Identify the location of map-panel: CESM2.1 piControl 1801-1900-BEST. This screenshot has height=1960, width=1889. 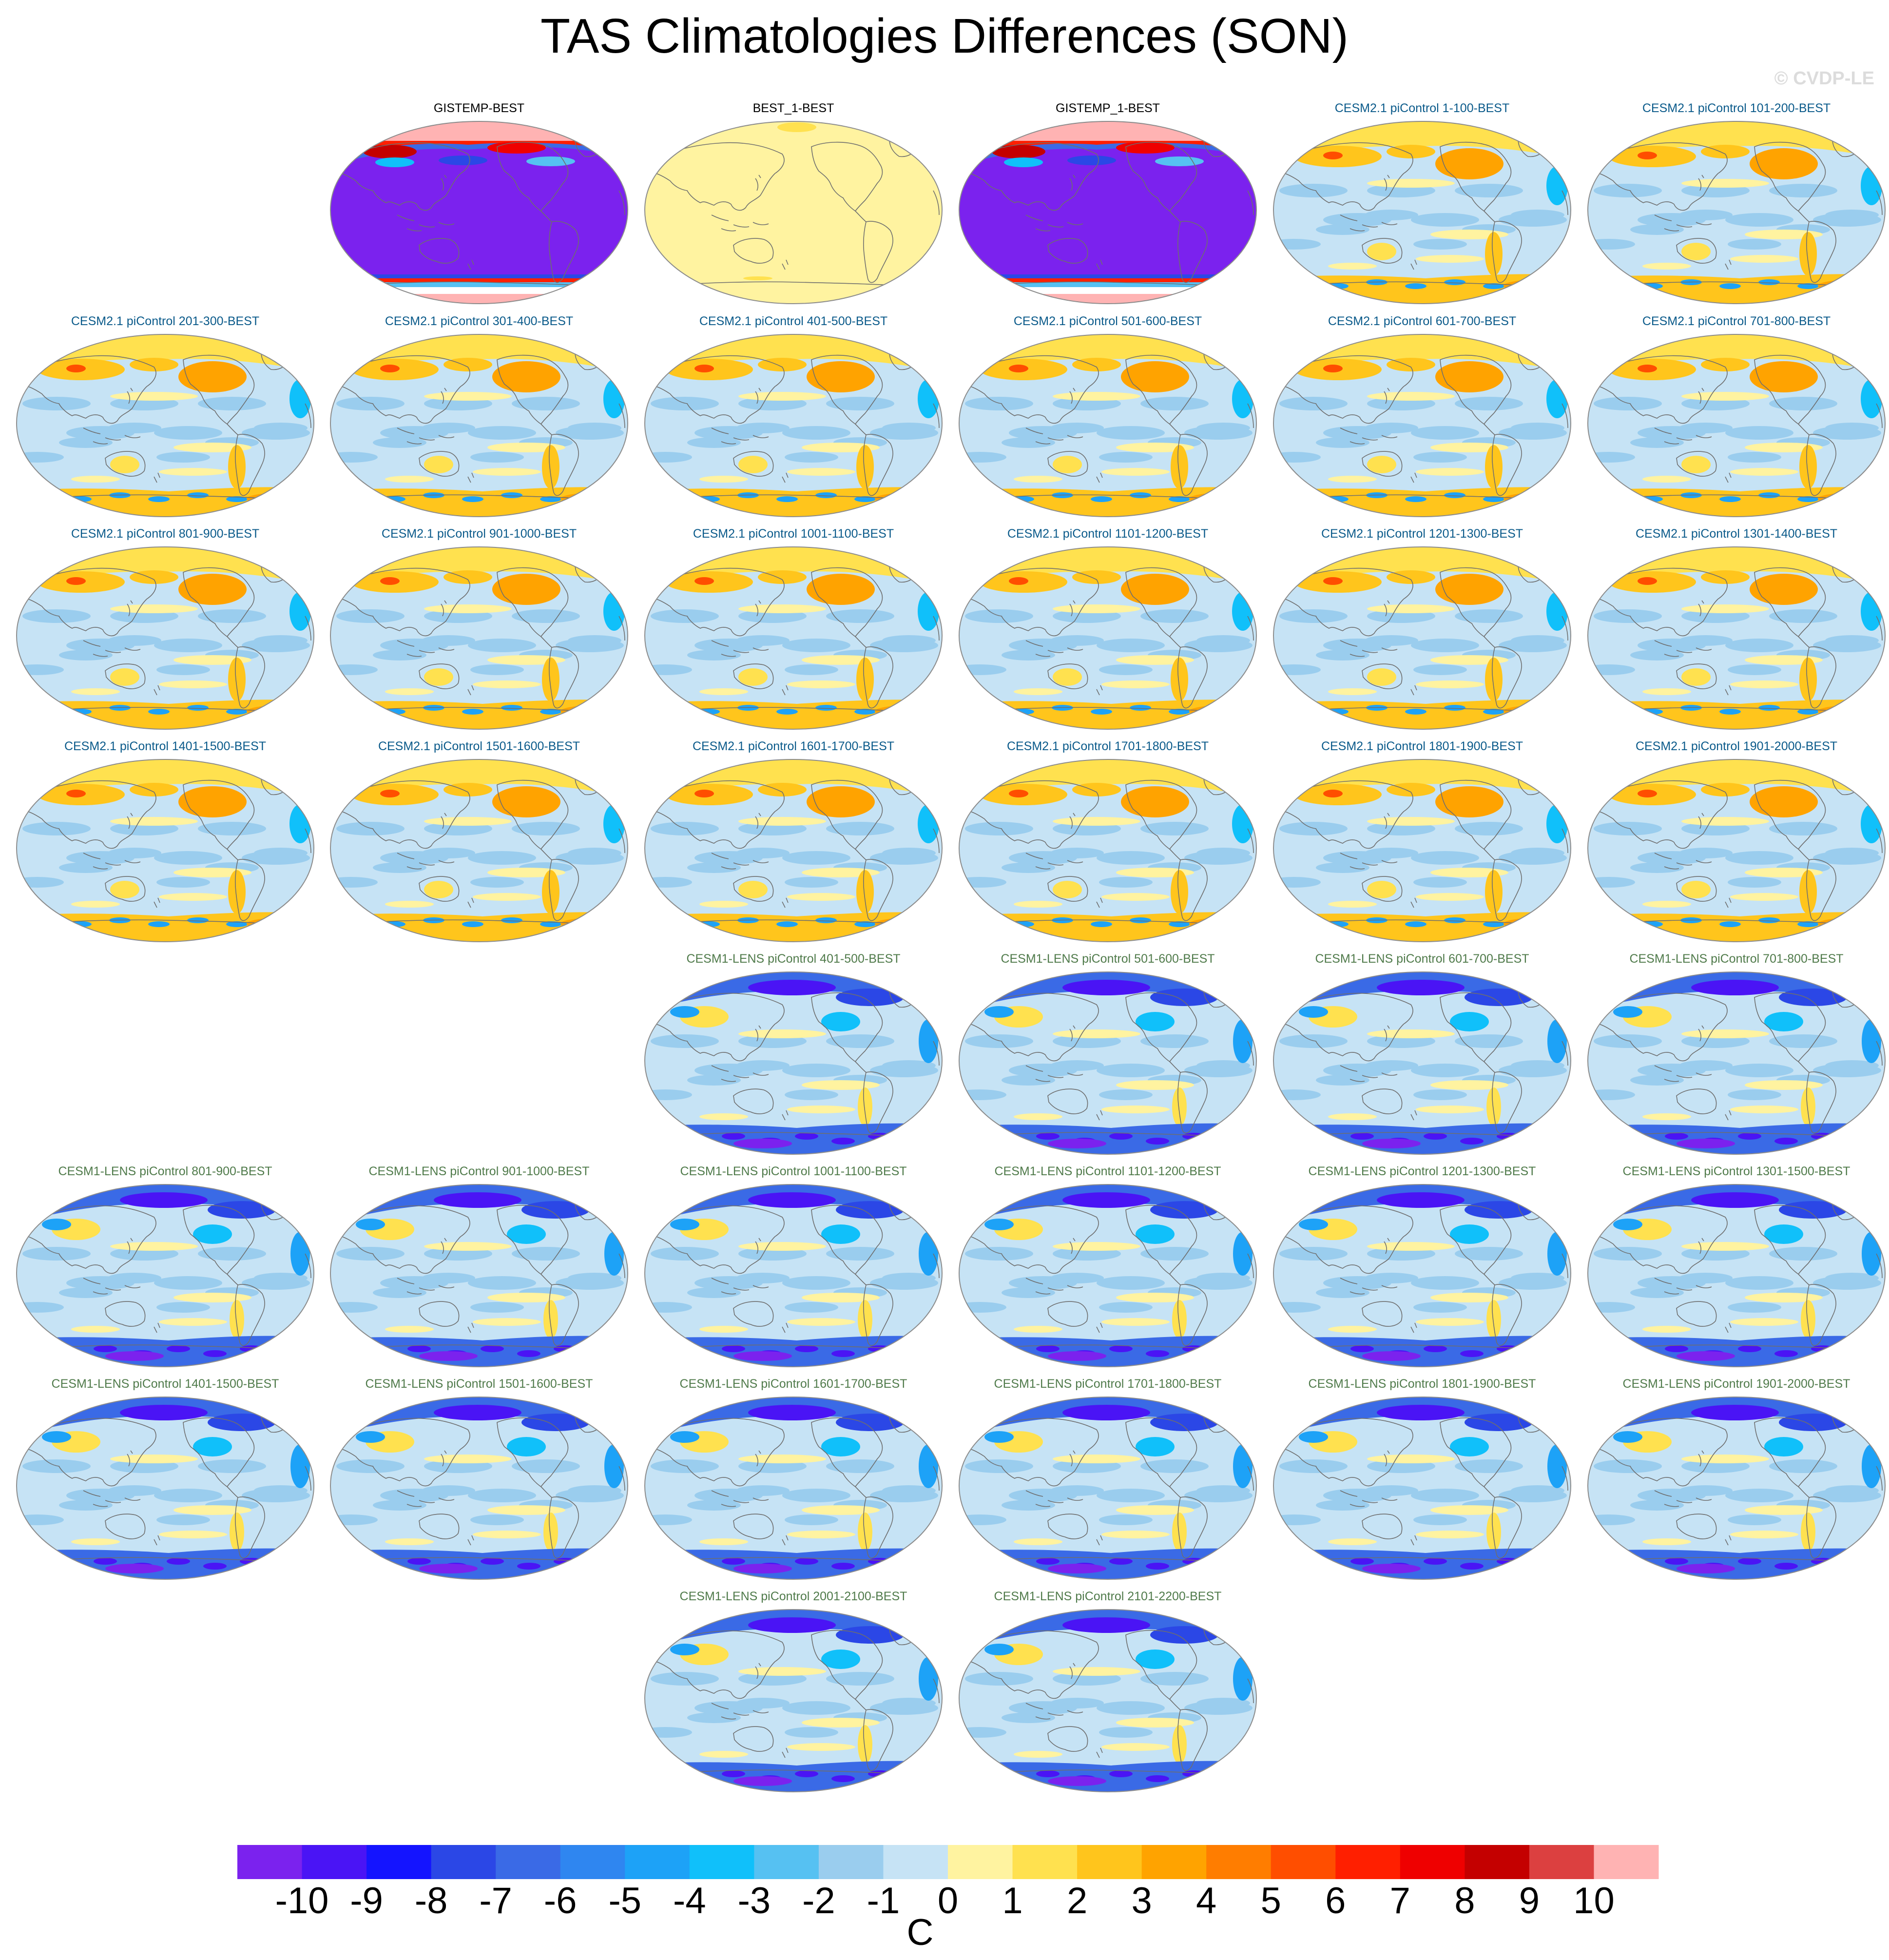
(1422, 845).